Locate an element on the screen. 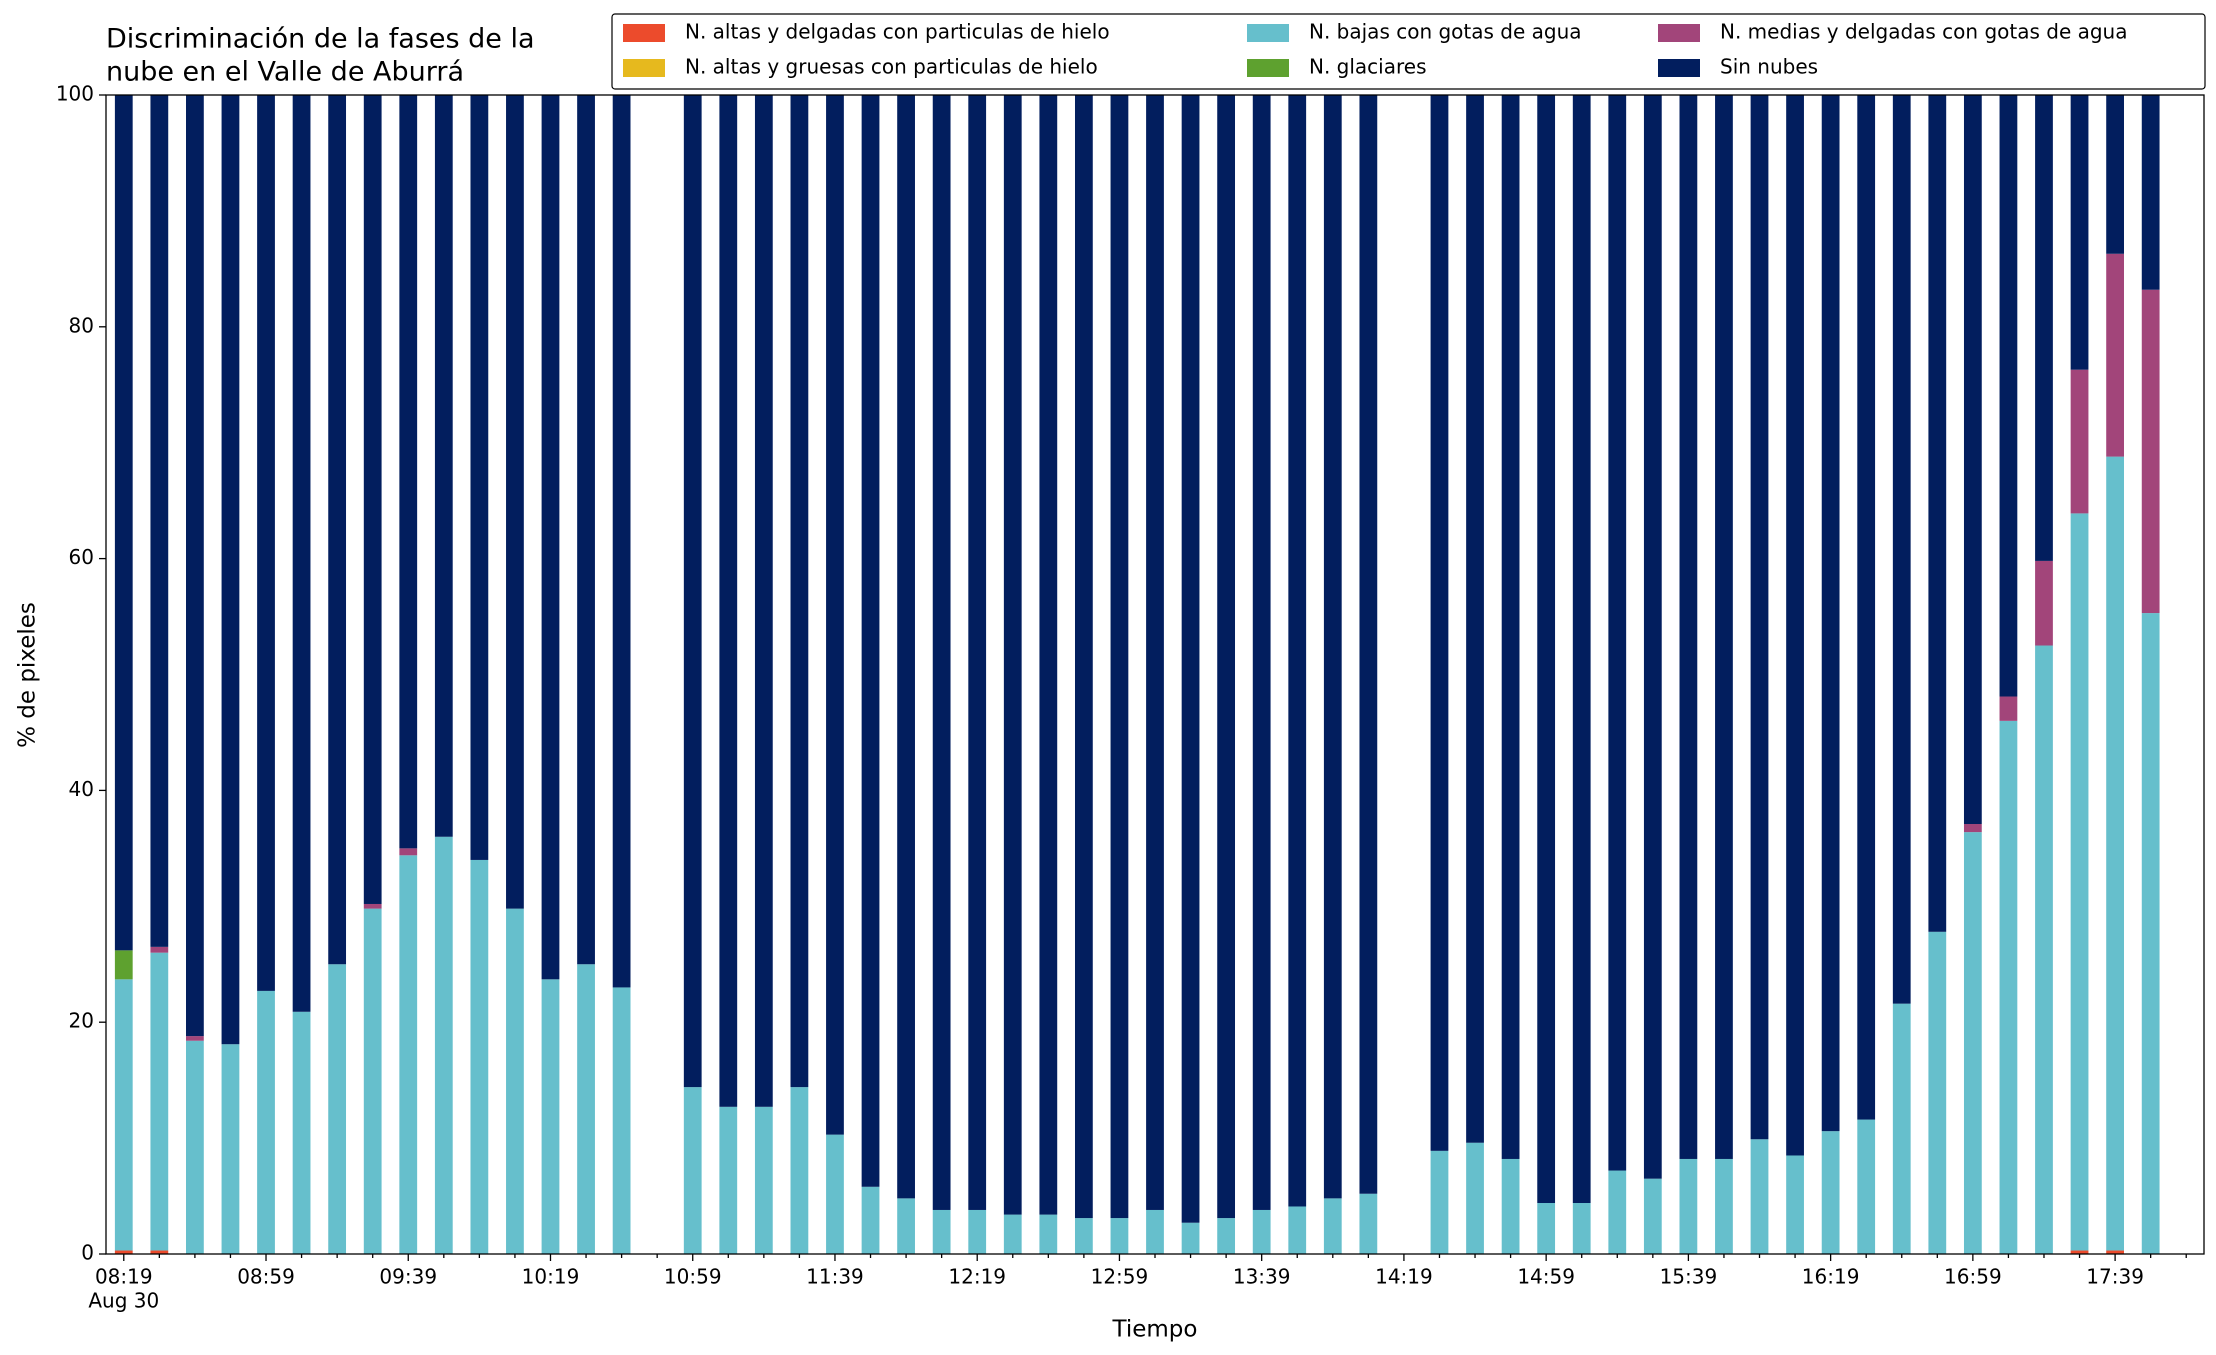 Image resolution: width=2216 pixels, height=1355 pixels. chart-title: nube en el Valle de Aburrá is located at coordinates (285, 72).